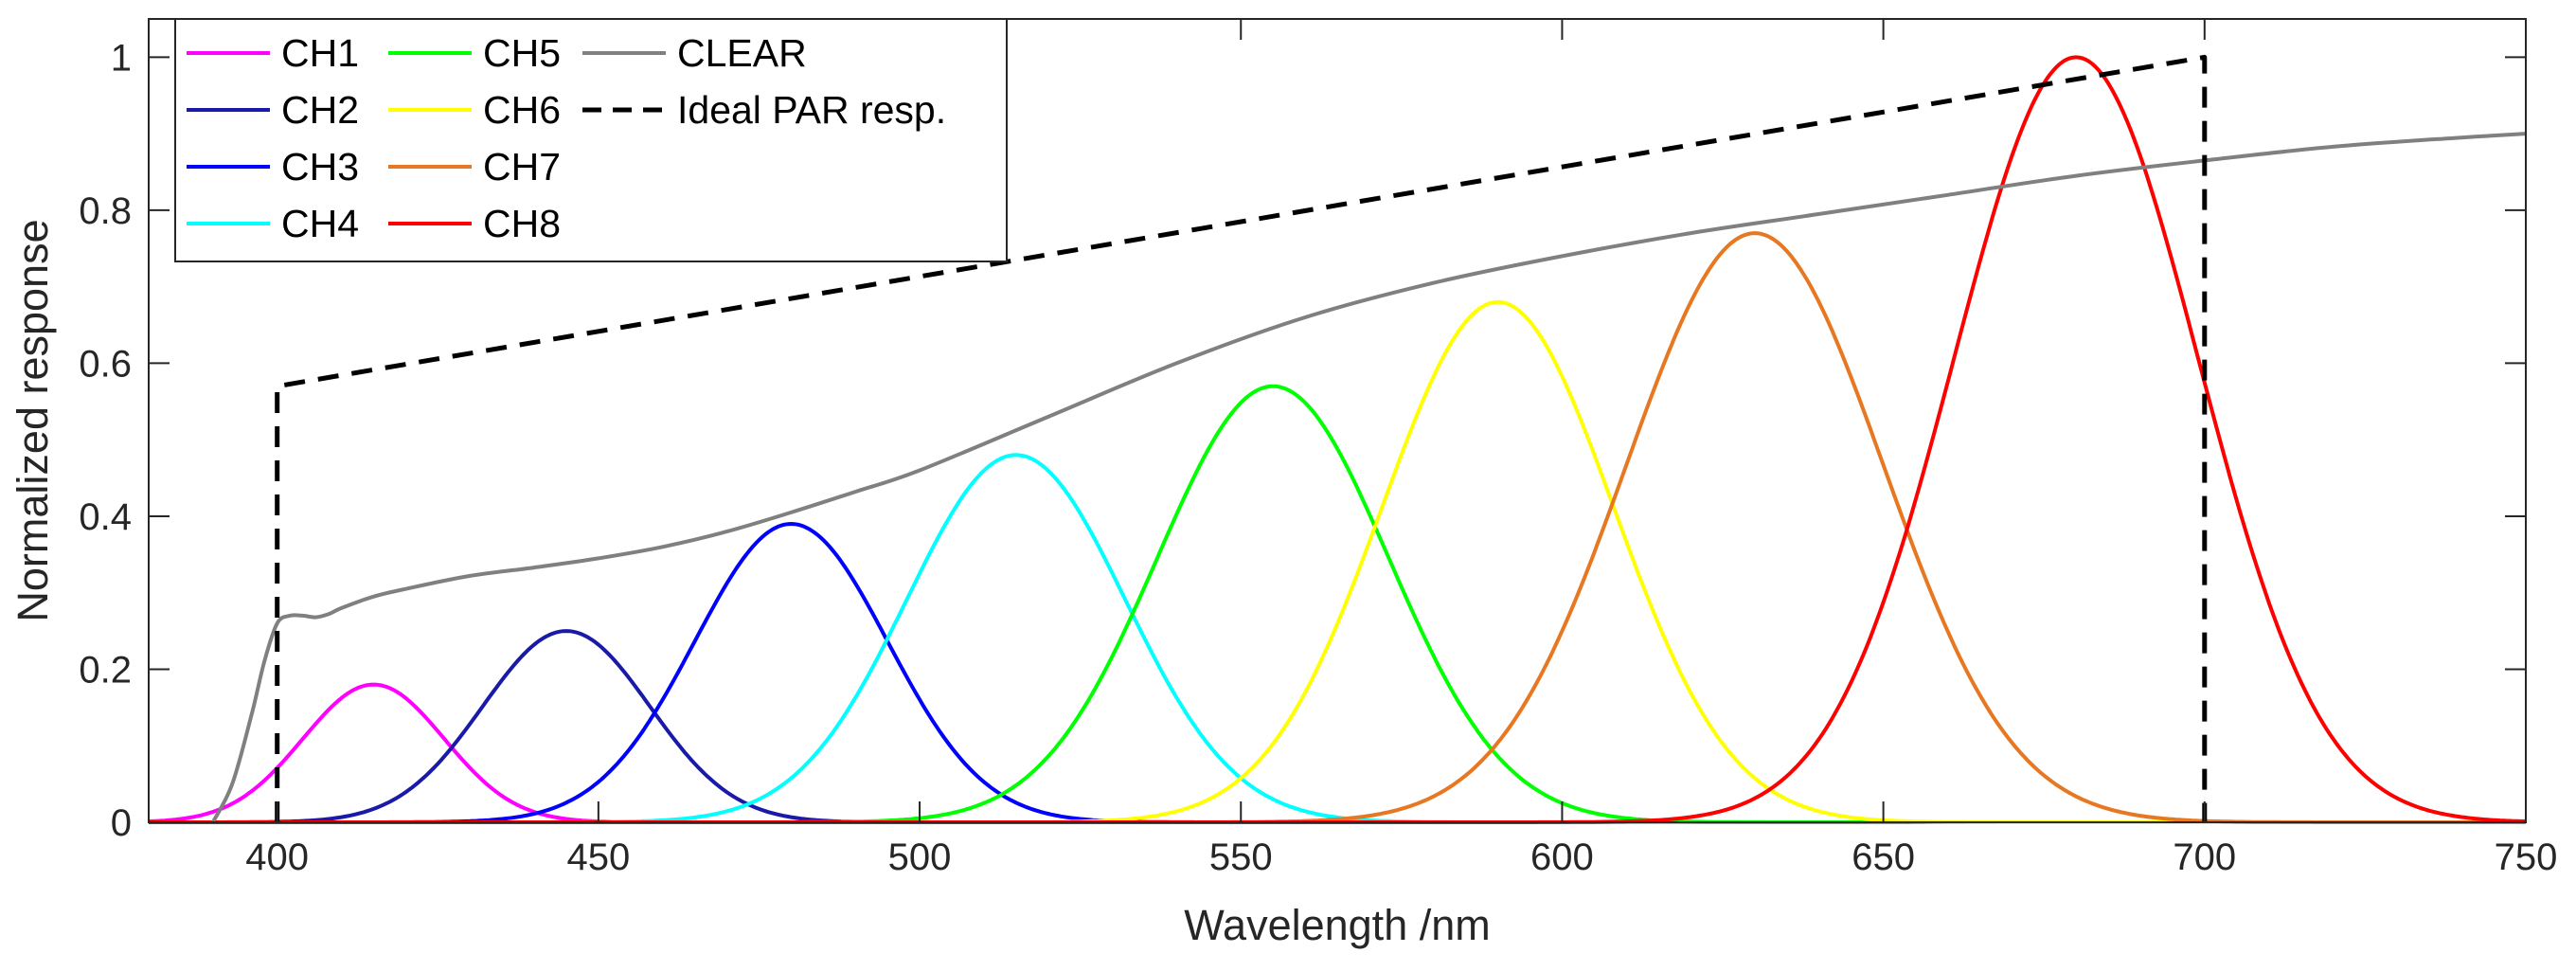  Describe the element at coordinates (1241, 857) in the screenshot. I see `x-tick-label: 550` at that location.